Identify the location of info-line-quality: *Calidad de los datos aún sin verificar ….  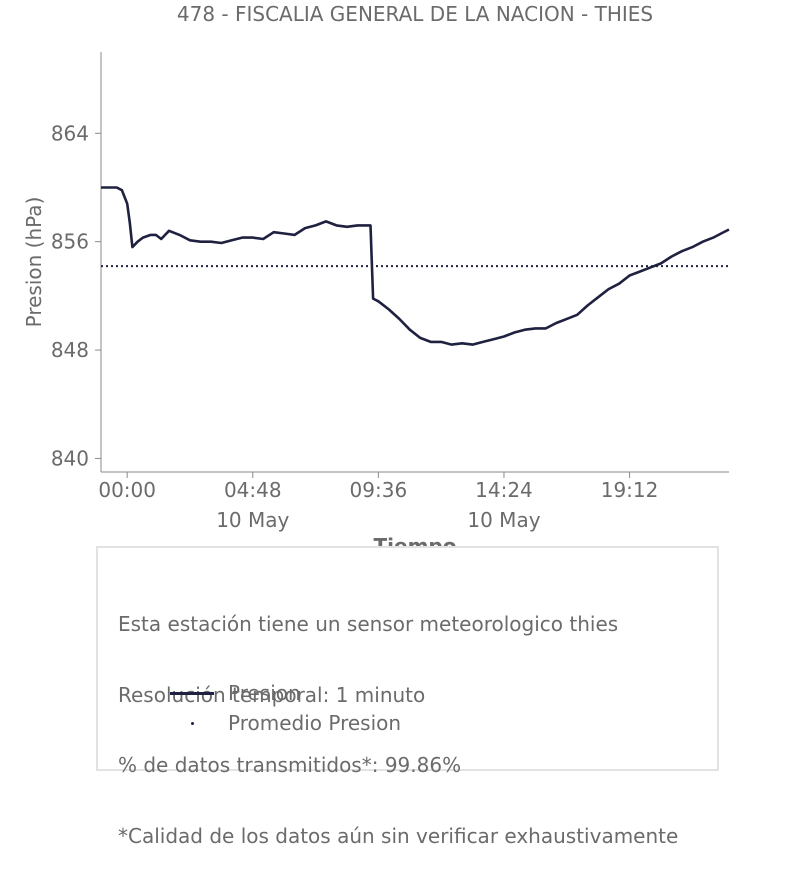
(398, 835).